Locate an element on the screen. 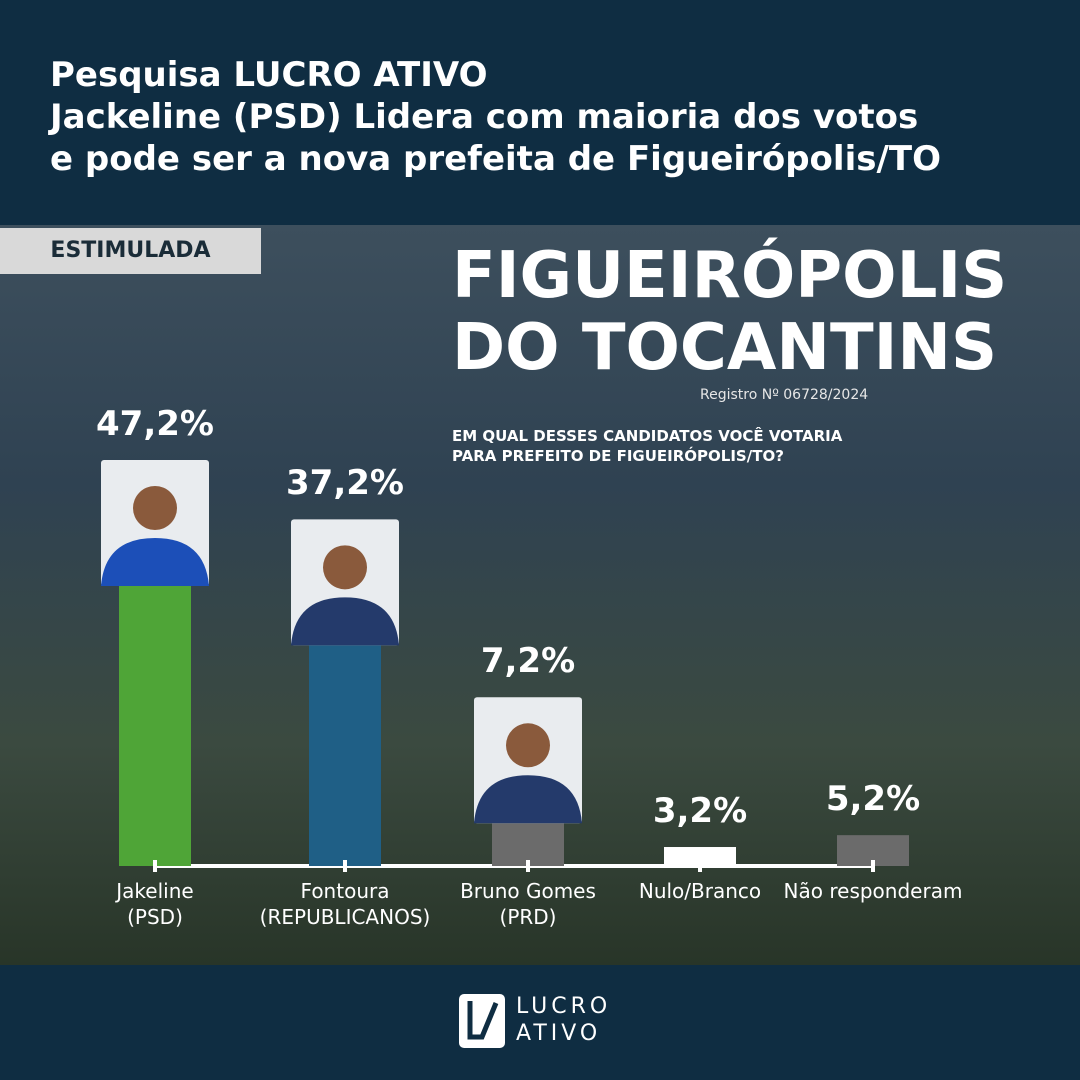 This screenshot has width=1080, height=1080. logo-icon is located at coordinates (482, 1021).